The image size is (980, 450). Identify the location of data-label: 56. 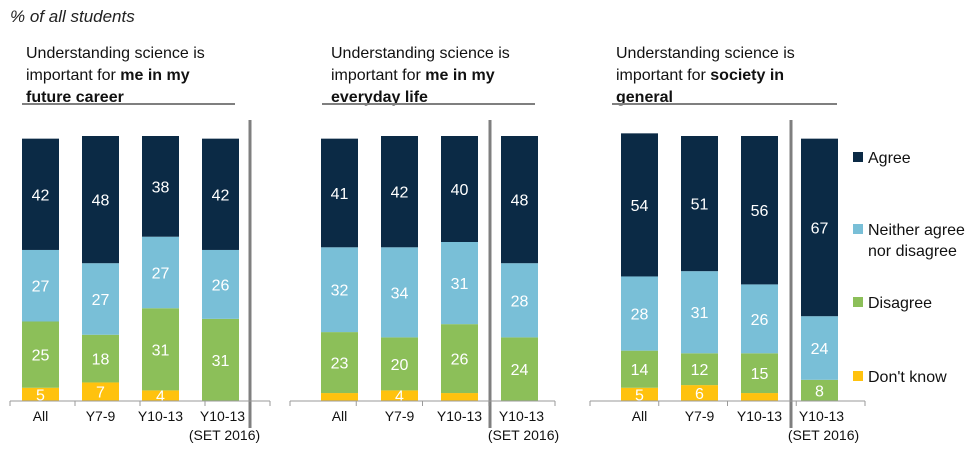
(760, 211).